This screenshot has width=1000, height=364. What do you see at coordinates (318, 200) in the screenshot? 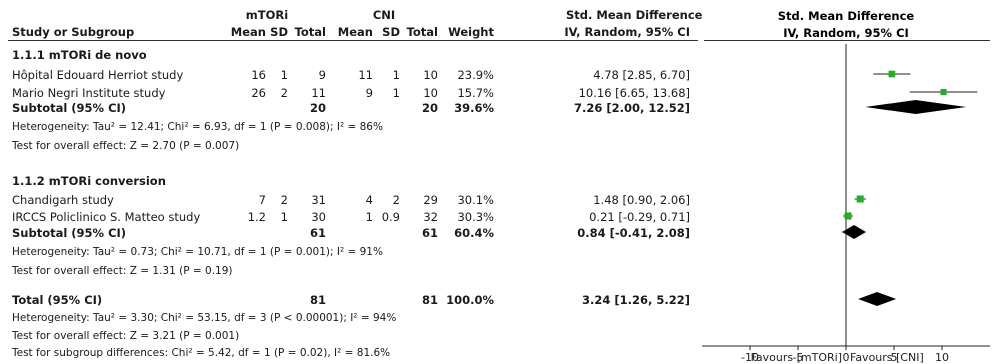
I see `total1-value: 31` at bounding box center [318, 200].